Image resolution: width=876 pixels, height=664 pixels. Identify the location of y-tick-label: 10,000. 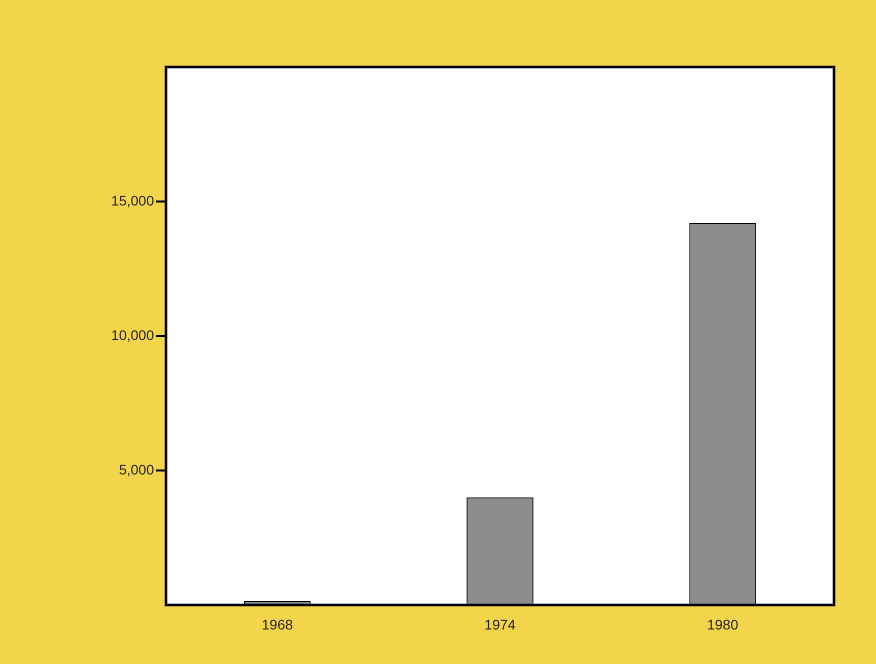
(132, 334).